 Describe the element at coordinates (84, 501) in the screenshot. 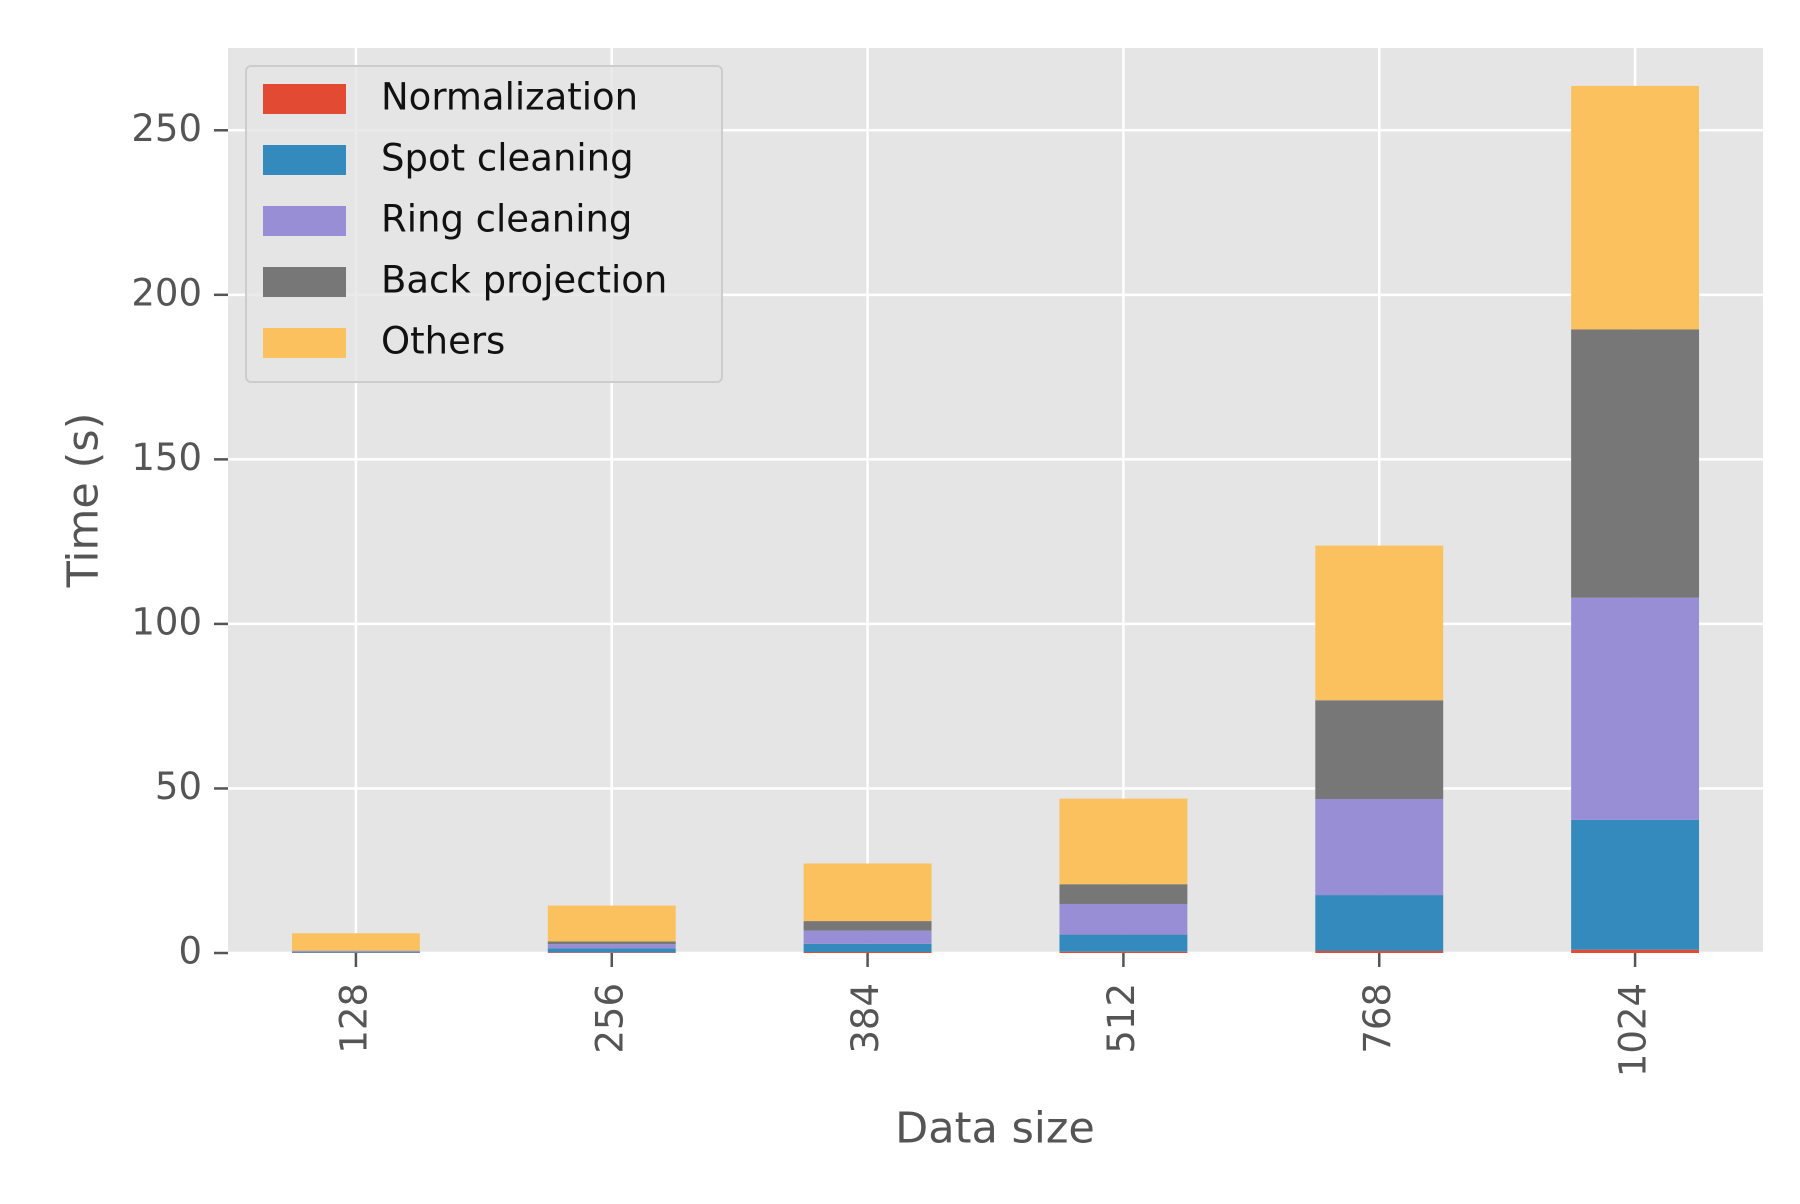

I see `y-axis-label: Time (s)` at that location.